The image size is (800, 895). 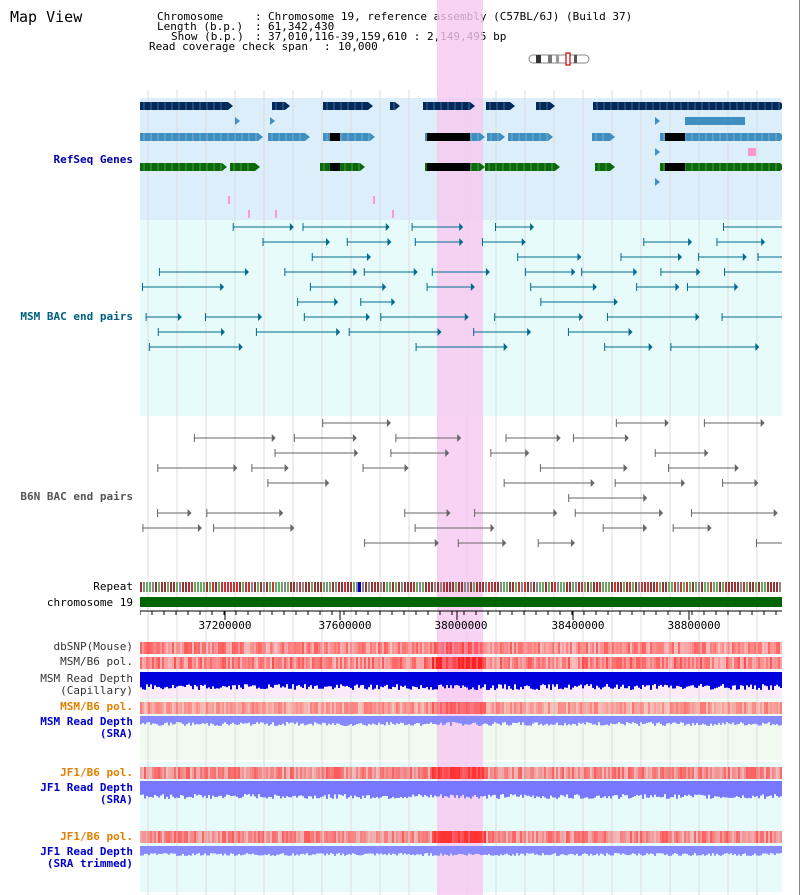 What do you see at coordinates (96, 772) in the screenshot?
I see `track-label-jf1-pol: JF1/B6 pol.` at bounding box center [96, 772].